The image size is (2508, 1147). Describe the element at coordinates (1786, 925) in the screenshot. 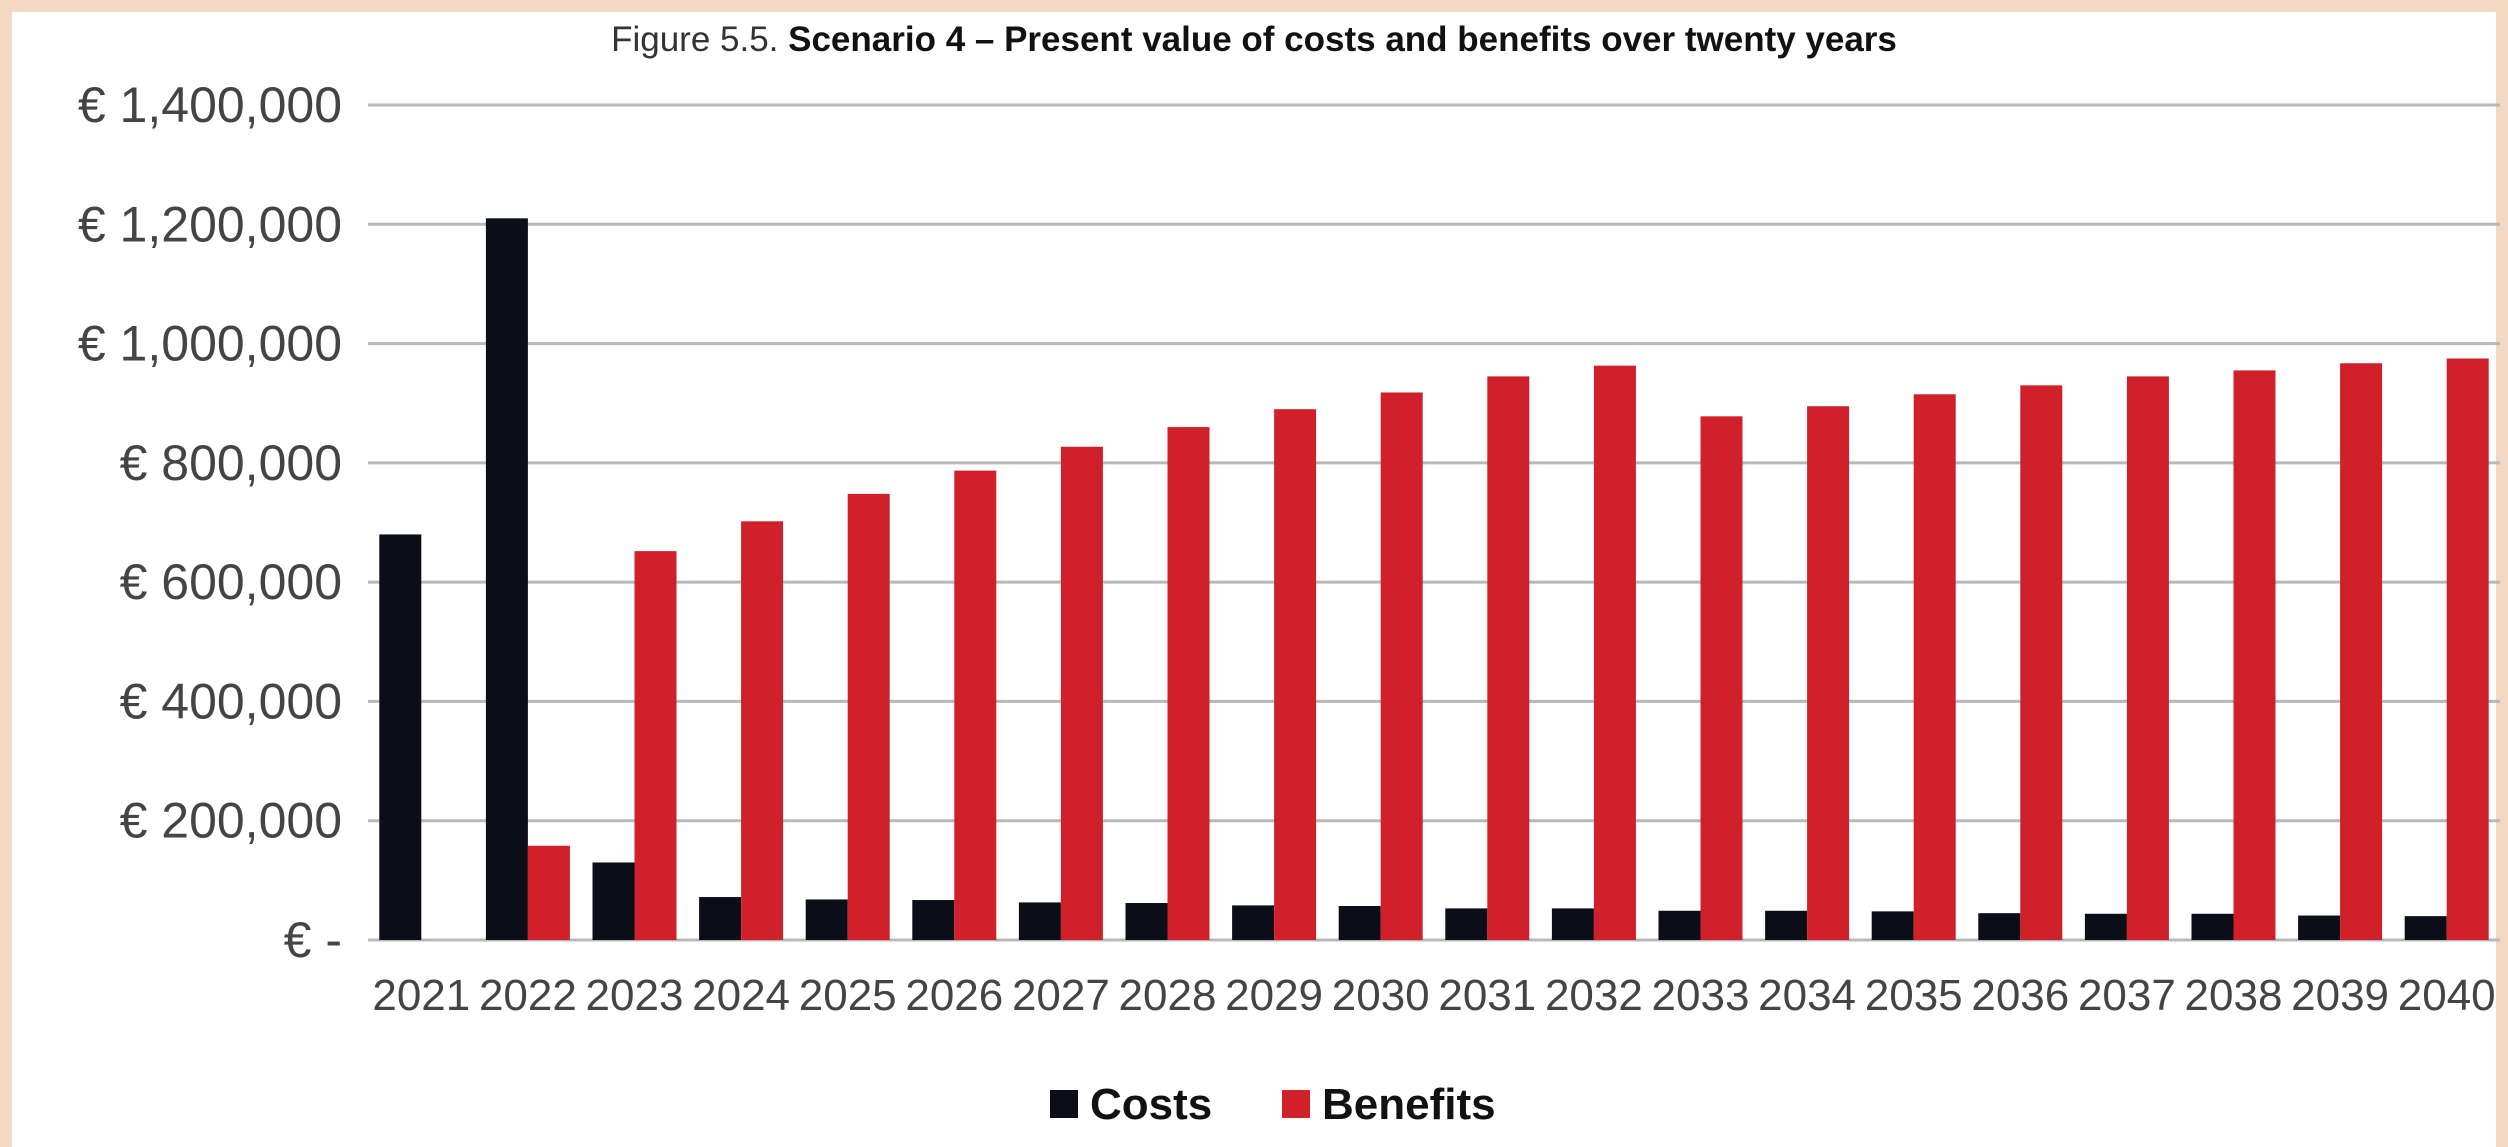

I see `bar-costs-2034` at that location.